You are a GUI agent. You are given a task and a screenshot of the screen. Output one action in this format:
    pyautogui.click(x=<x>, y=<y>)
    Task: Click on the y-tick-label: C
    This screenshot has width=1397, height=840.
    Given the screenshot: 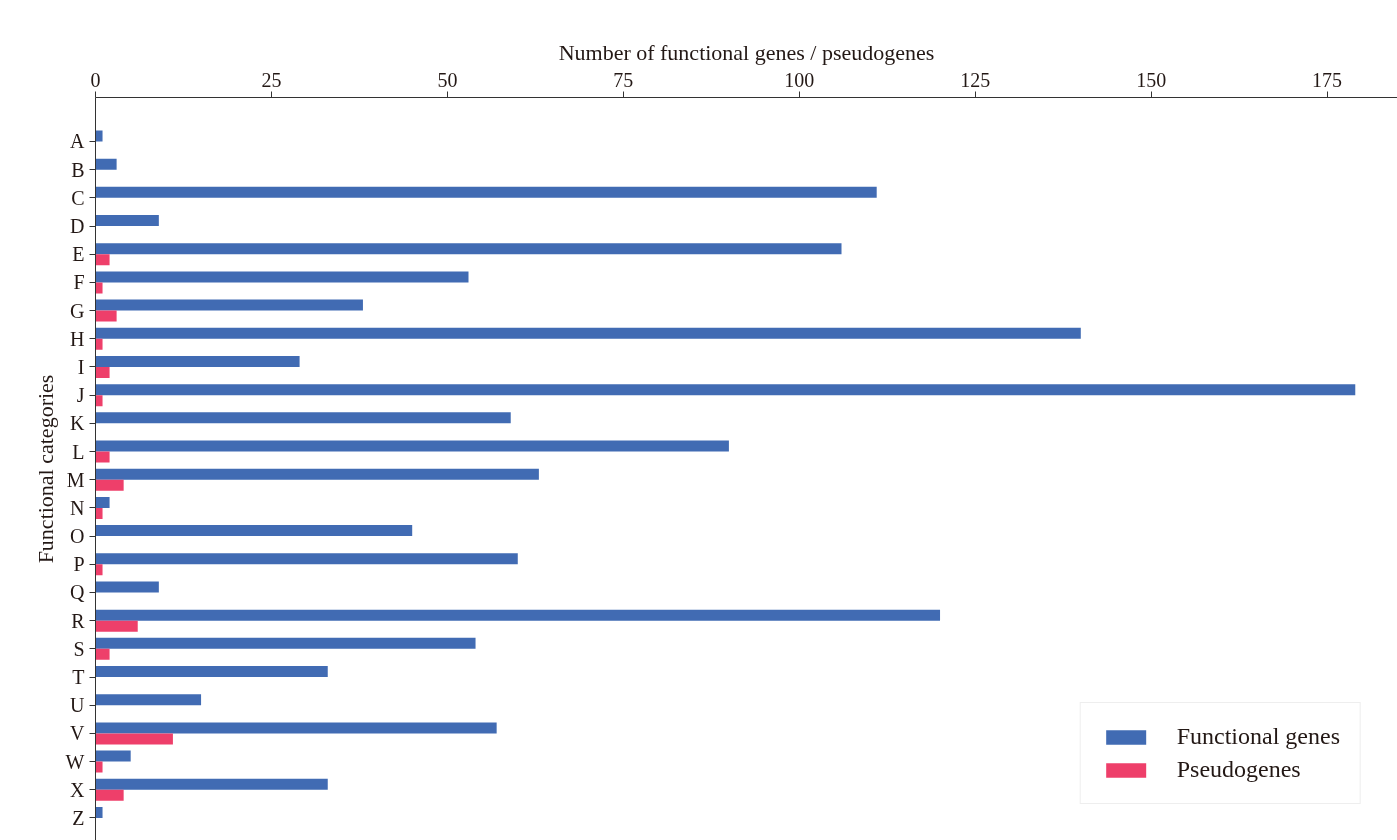 What is the action you would take?
    pyautogui.click(x=78, y=197)
    